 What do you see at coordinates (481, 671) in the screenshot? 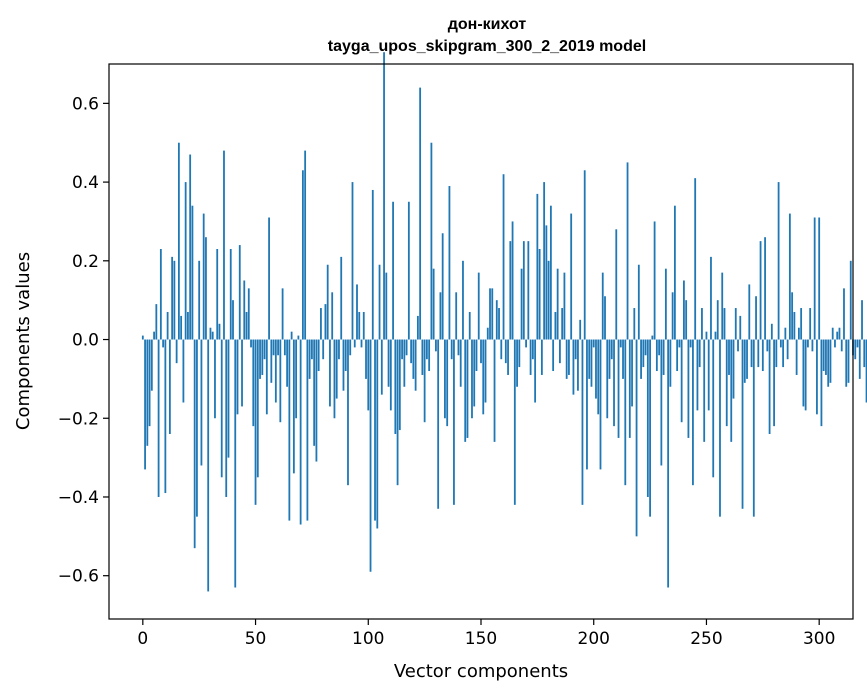
I see `x-axis-label: Vector components` at bounding box center [481, 671].